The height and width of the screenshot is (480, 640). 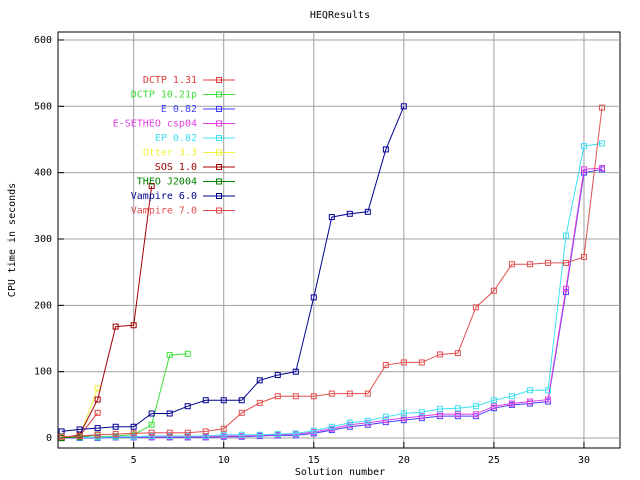 I want to click on x-tick-label: 30, so click(x=584, y=460).